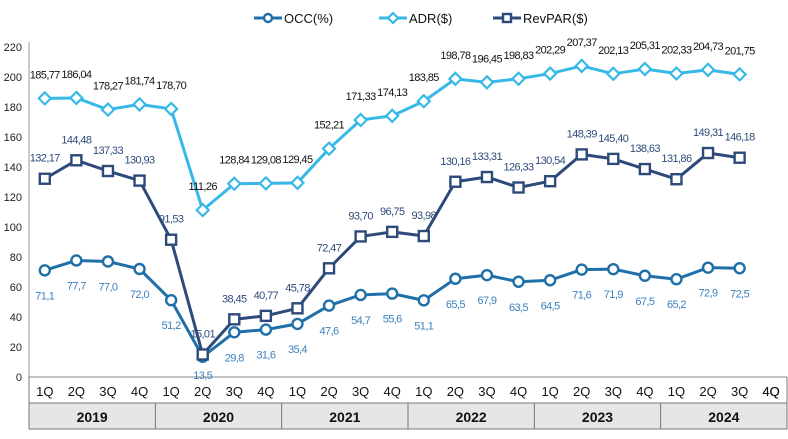  What do you see at coordinates (740, 138) in the screenshot?
I see `data-label: 146,18` at bounding box center [740, 138].